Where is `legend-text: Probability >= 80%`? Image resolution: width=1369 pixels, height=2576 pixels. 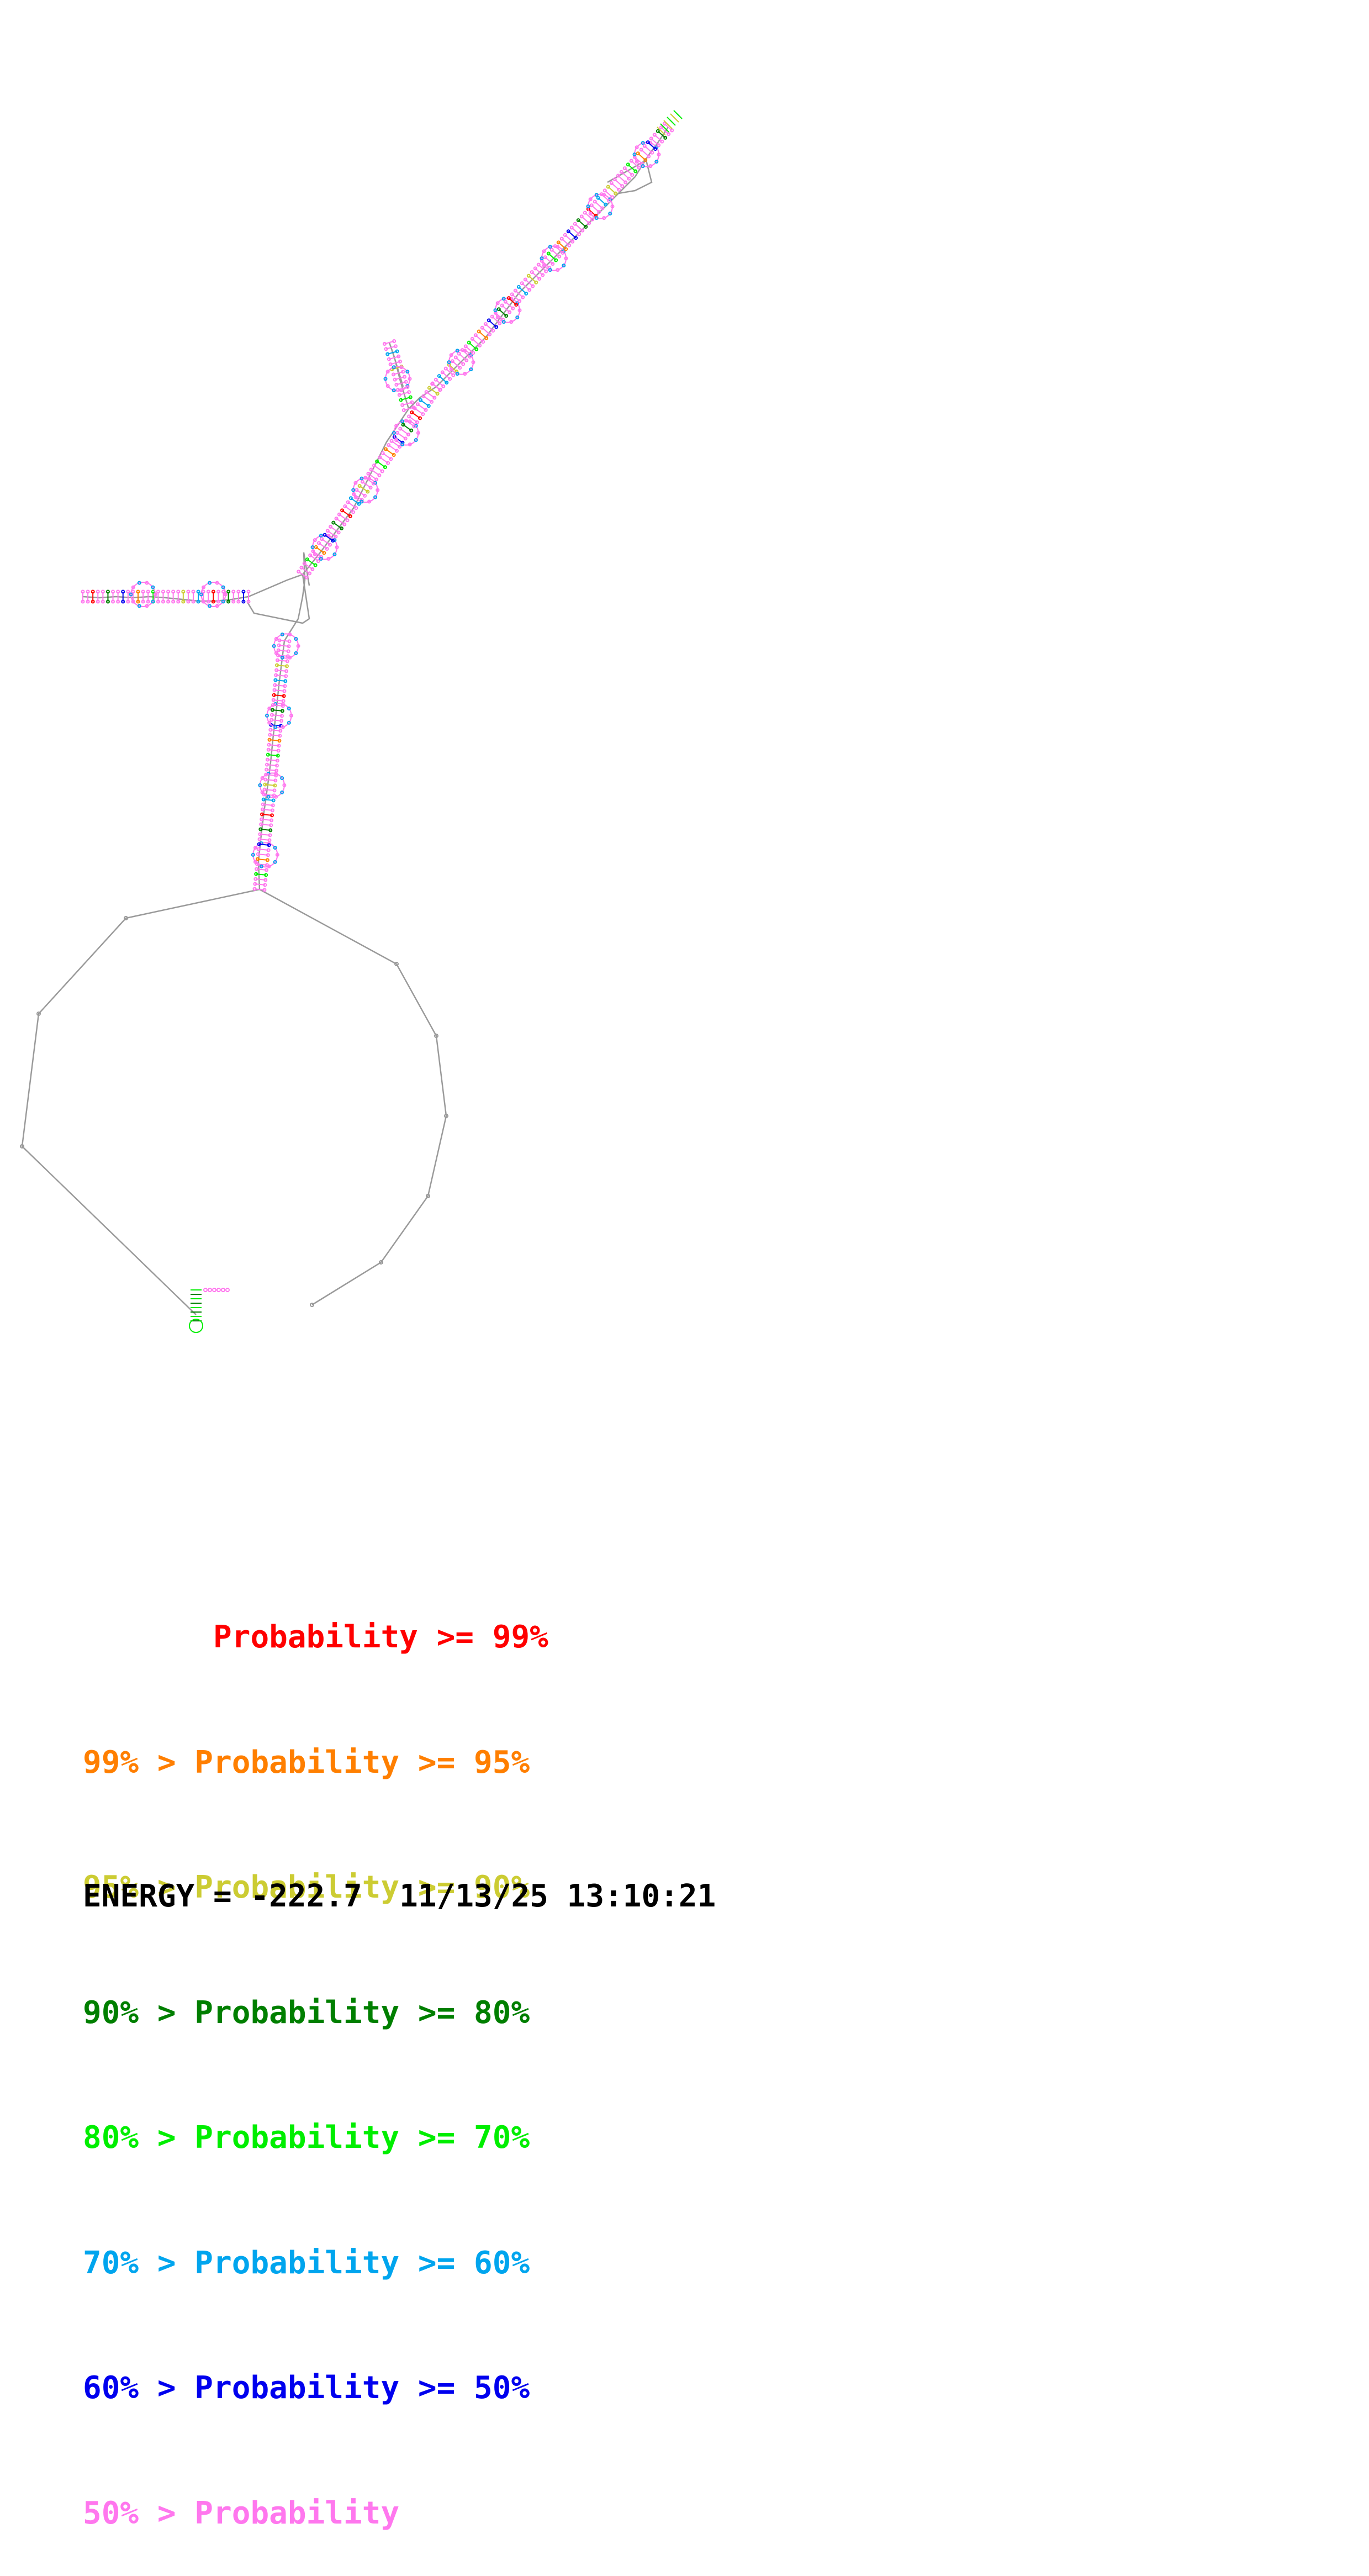 legend-text: Probability >= 80% is located at coordinates (362, 2012).